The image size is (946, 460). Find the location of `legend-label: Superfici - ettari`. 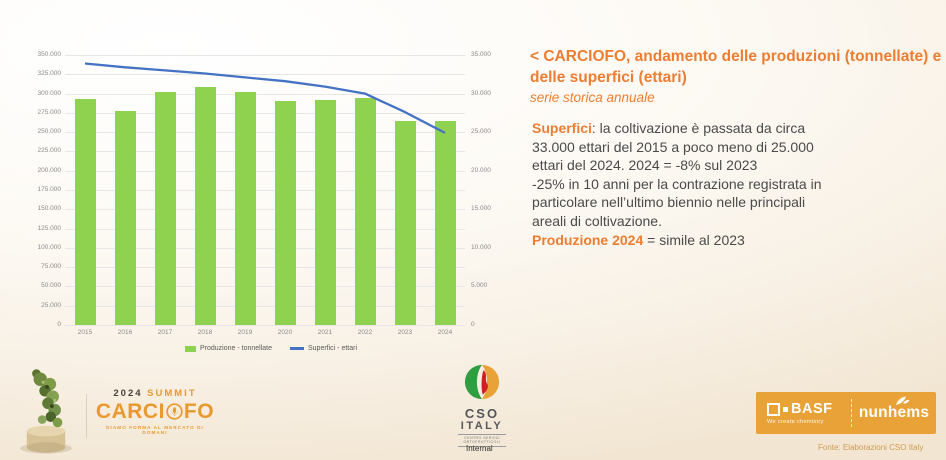

legend-label: Superfici - ettari is located at coordinates (332, 348).